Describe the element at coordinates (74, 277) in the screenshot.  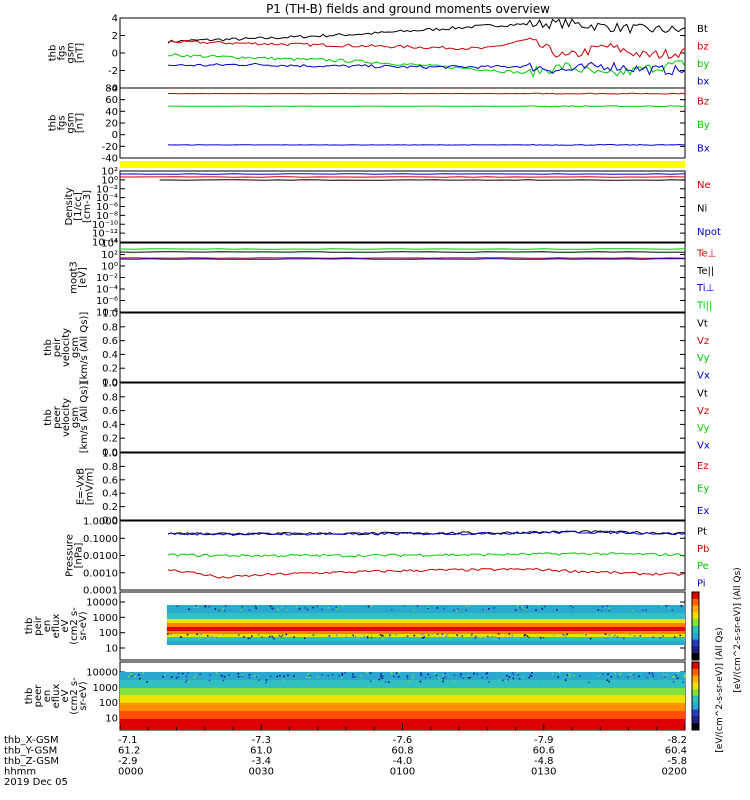
I see `ylabel-line: moqt3` at that location.